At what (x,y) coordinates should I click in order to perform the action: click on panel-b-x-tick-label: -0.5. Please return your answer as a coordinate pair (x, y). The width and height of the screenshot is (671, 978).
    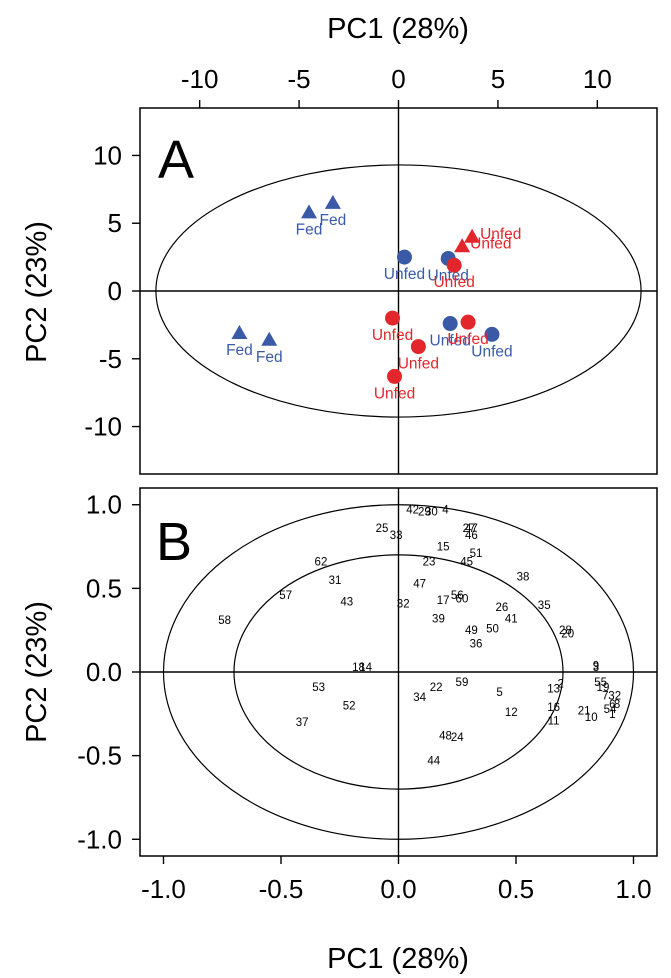
    Looking at the image, I should click on (281, 889).